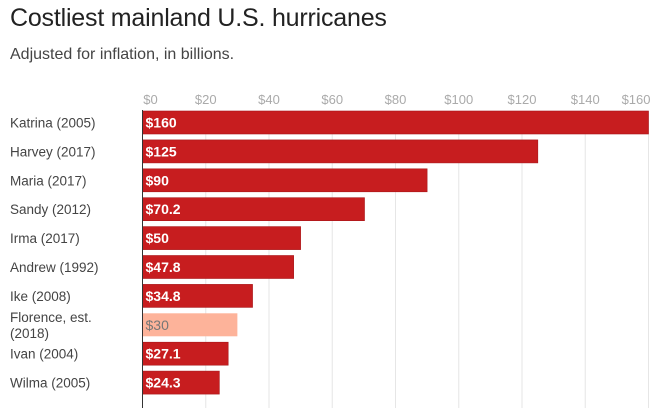 Image resolution: width=660 pixels, height=412 pixels. Describe the element at coordinates (50, 209) in the screenshot. I see `category-label: Sandy (2012)` at that location.